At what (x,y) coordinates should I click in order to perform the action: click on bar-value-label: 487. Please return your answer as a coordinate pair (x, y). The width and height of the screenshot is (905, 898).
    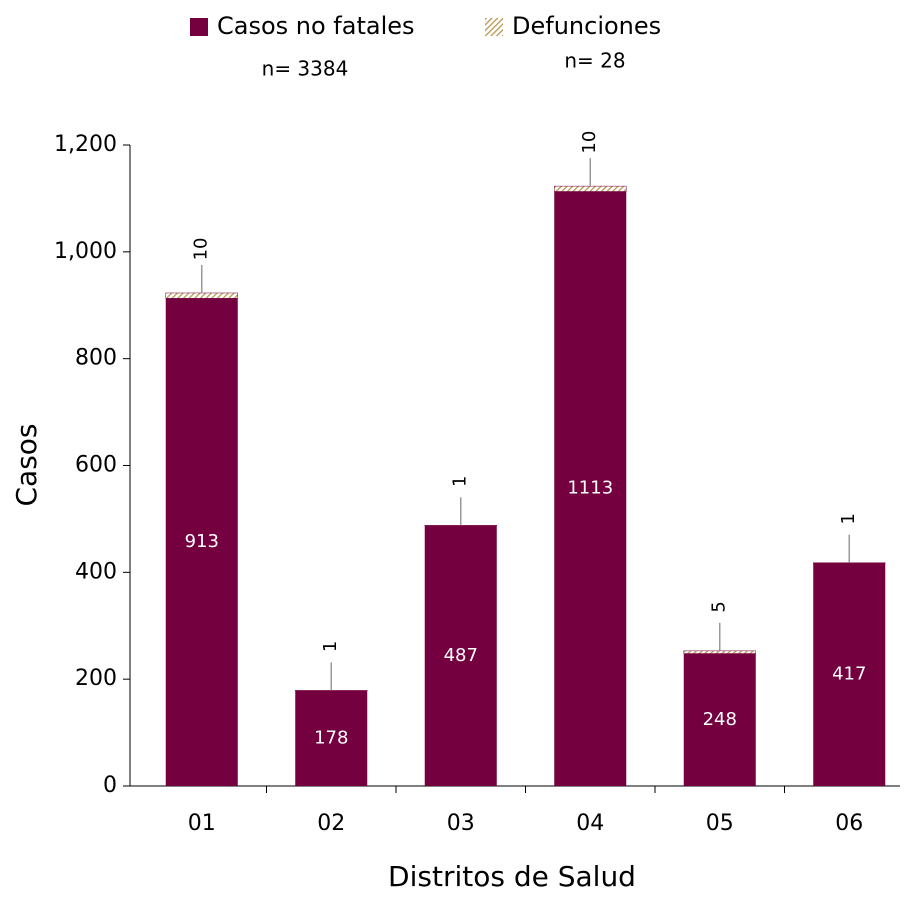
    Looking at the image, I should click on (461, 655).